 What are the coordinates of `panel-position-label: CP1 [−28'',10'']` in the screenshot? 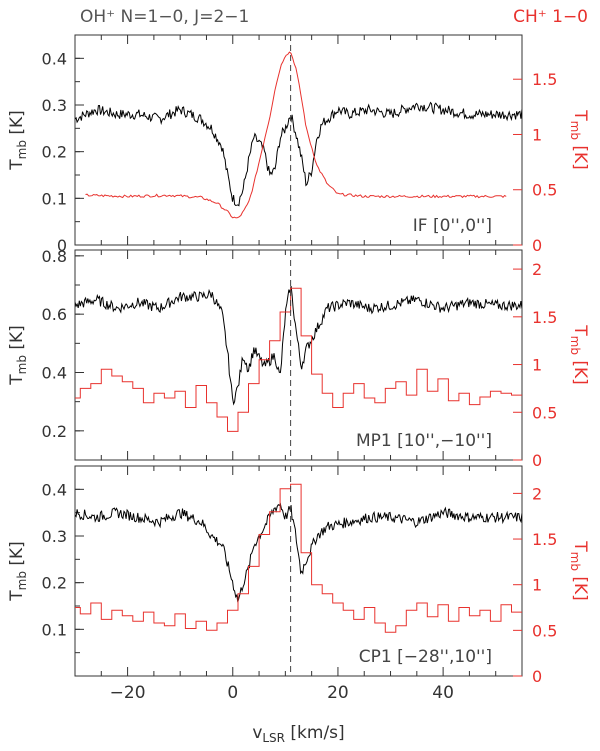 It's located at (425, 657).